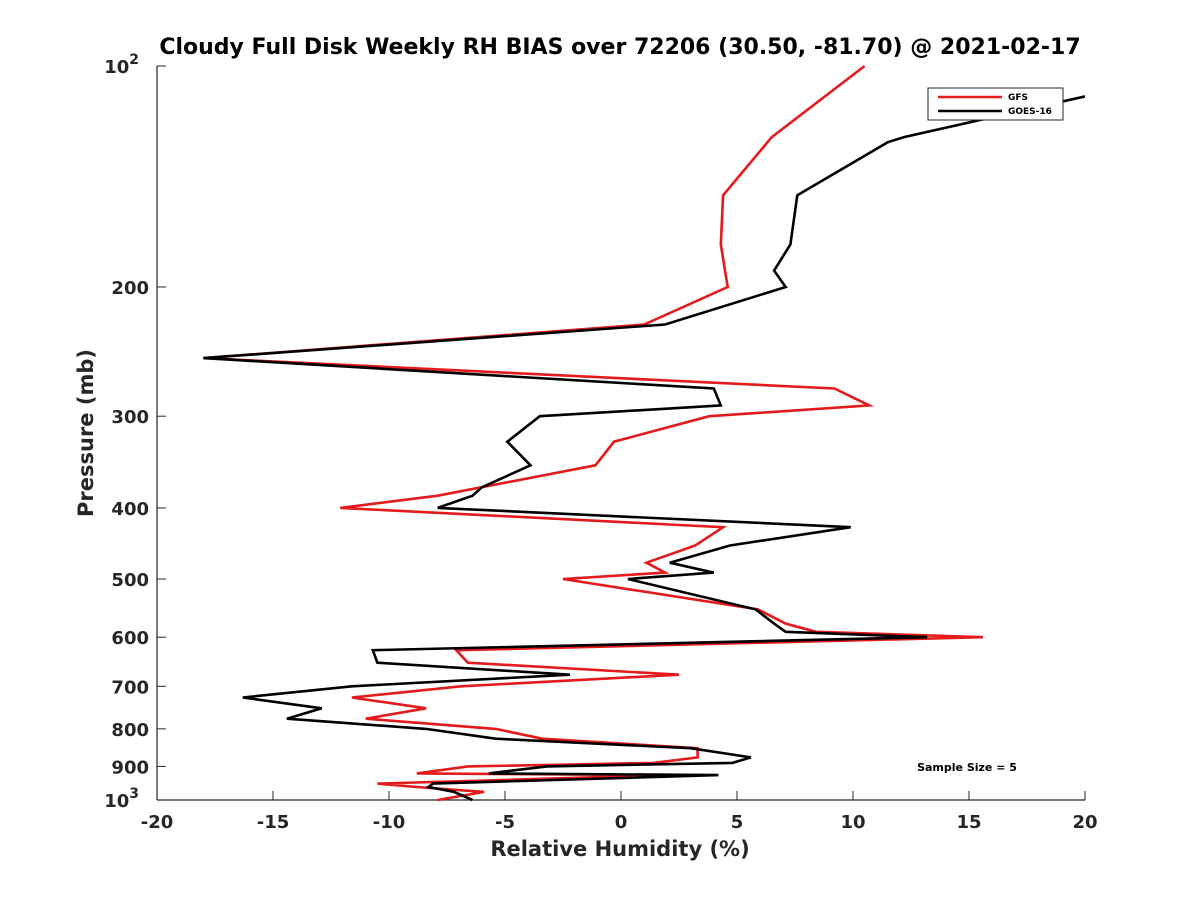 Image resolution: width=1200 pixels, height=900 pixels. I want to click on y-tick-label: 400, so click(130, 509).